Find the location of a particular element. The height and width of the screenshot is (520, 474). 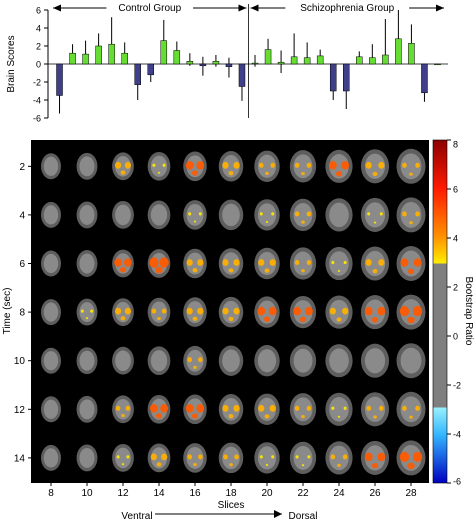

group-label-bg is located at coordinates (150, 7).